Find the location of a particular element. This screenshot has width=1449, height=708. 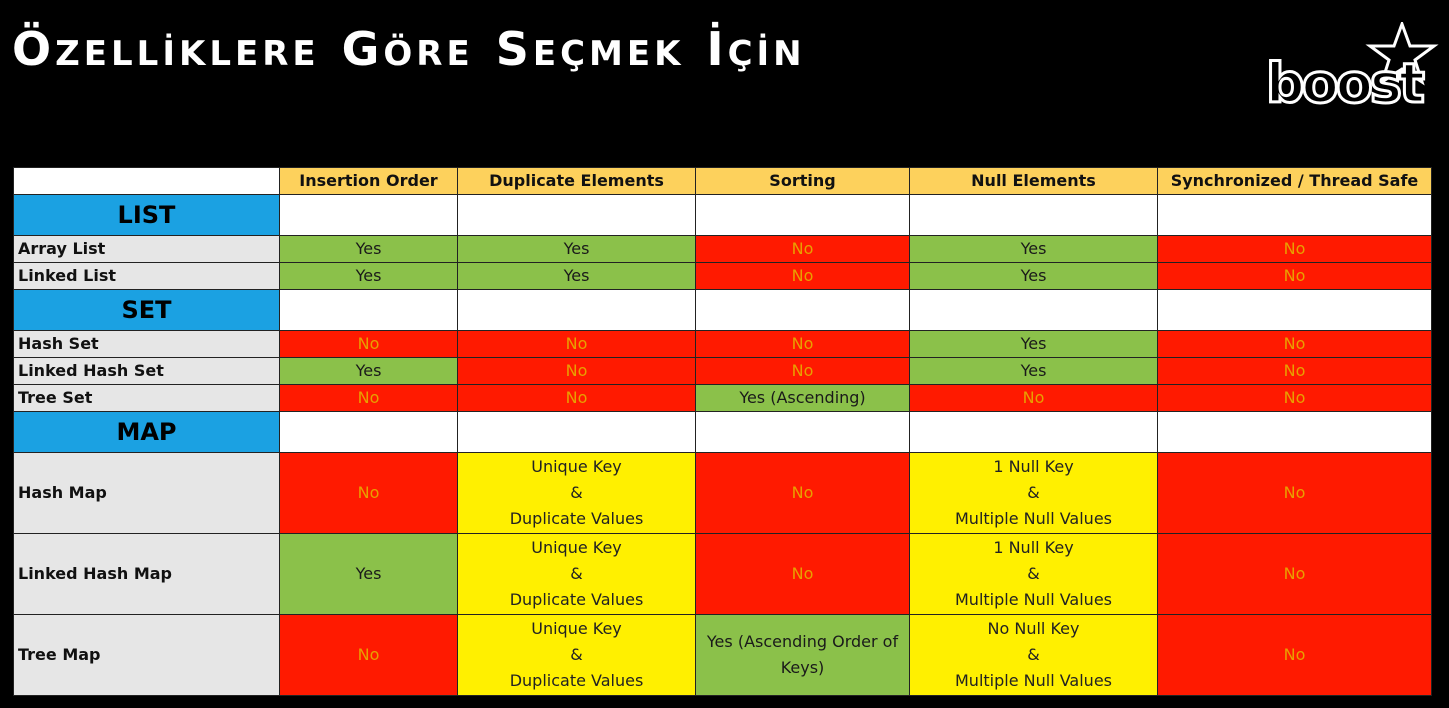

star-icon is located at coordinates (1402, 54).